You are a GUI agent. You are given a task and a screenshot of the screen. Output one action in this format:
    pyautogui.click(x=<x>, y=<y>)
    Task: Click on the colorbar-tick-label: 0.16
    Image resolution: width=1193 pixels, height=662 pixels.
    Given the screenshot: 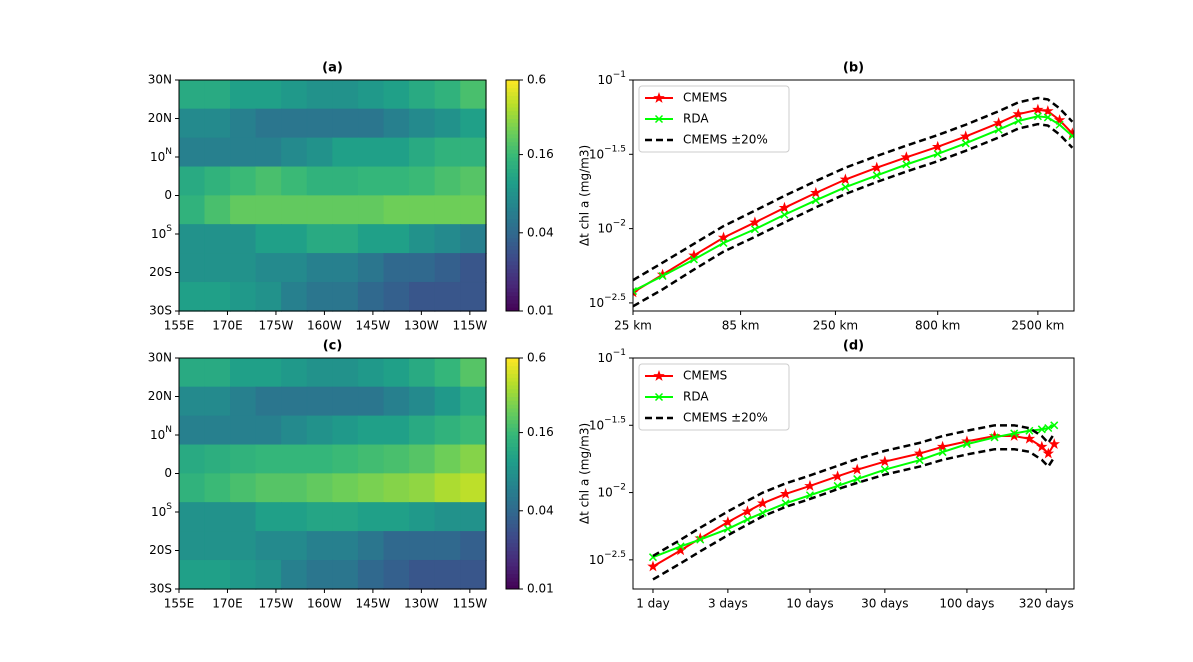 What is the action you would take?
    pyautogui.click(x=540, y=432)
    